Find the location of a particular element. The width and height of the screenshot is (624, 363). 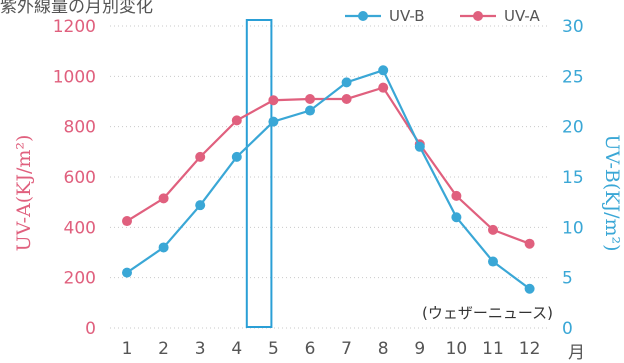

y-left-tick-label: 400 is located at coordinates (80, 228).